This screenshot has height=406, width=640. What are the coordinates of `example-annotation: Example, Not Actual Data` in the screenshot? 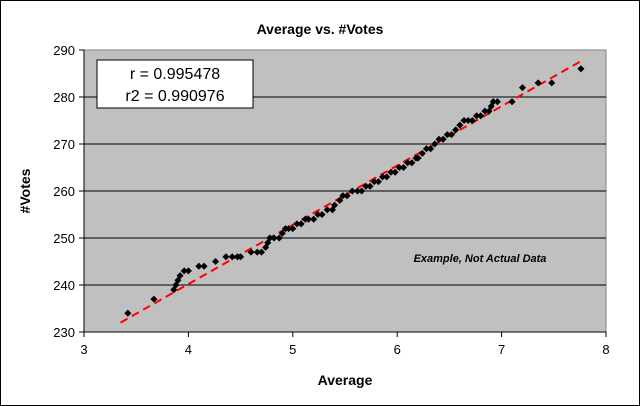 It's located at (480, 259).